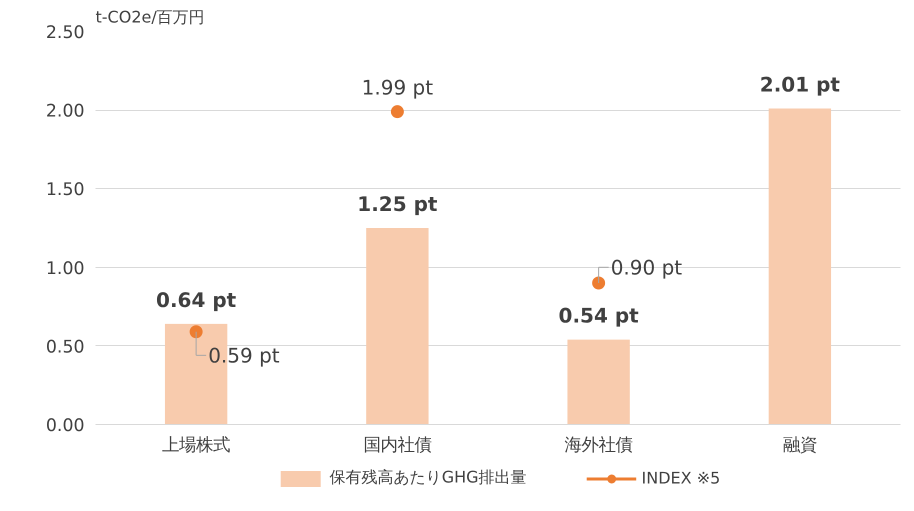 The image size is (914, 511). What do you see at coordinates (681, 478) in the screenshot?
I see `legend-label: INDEX ※5` at bounding box center [681, 478].